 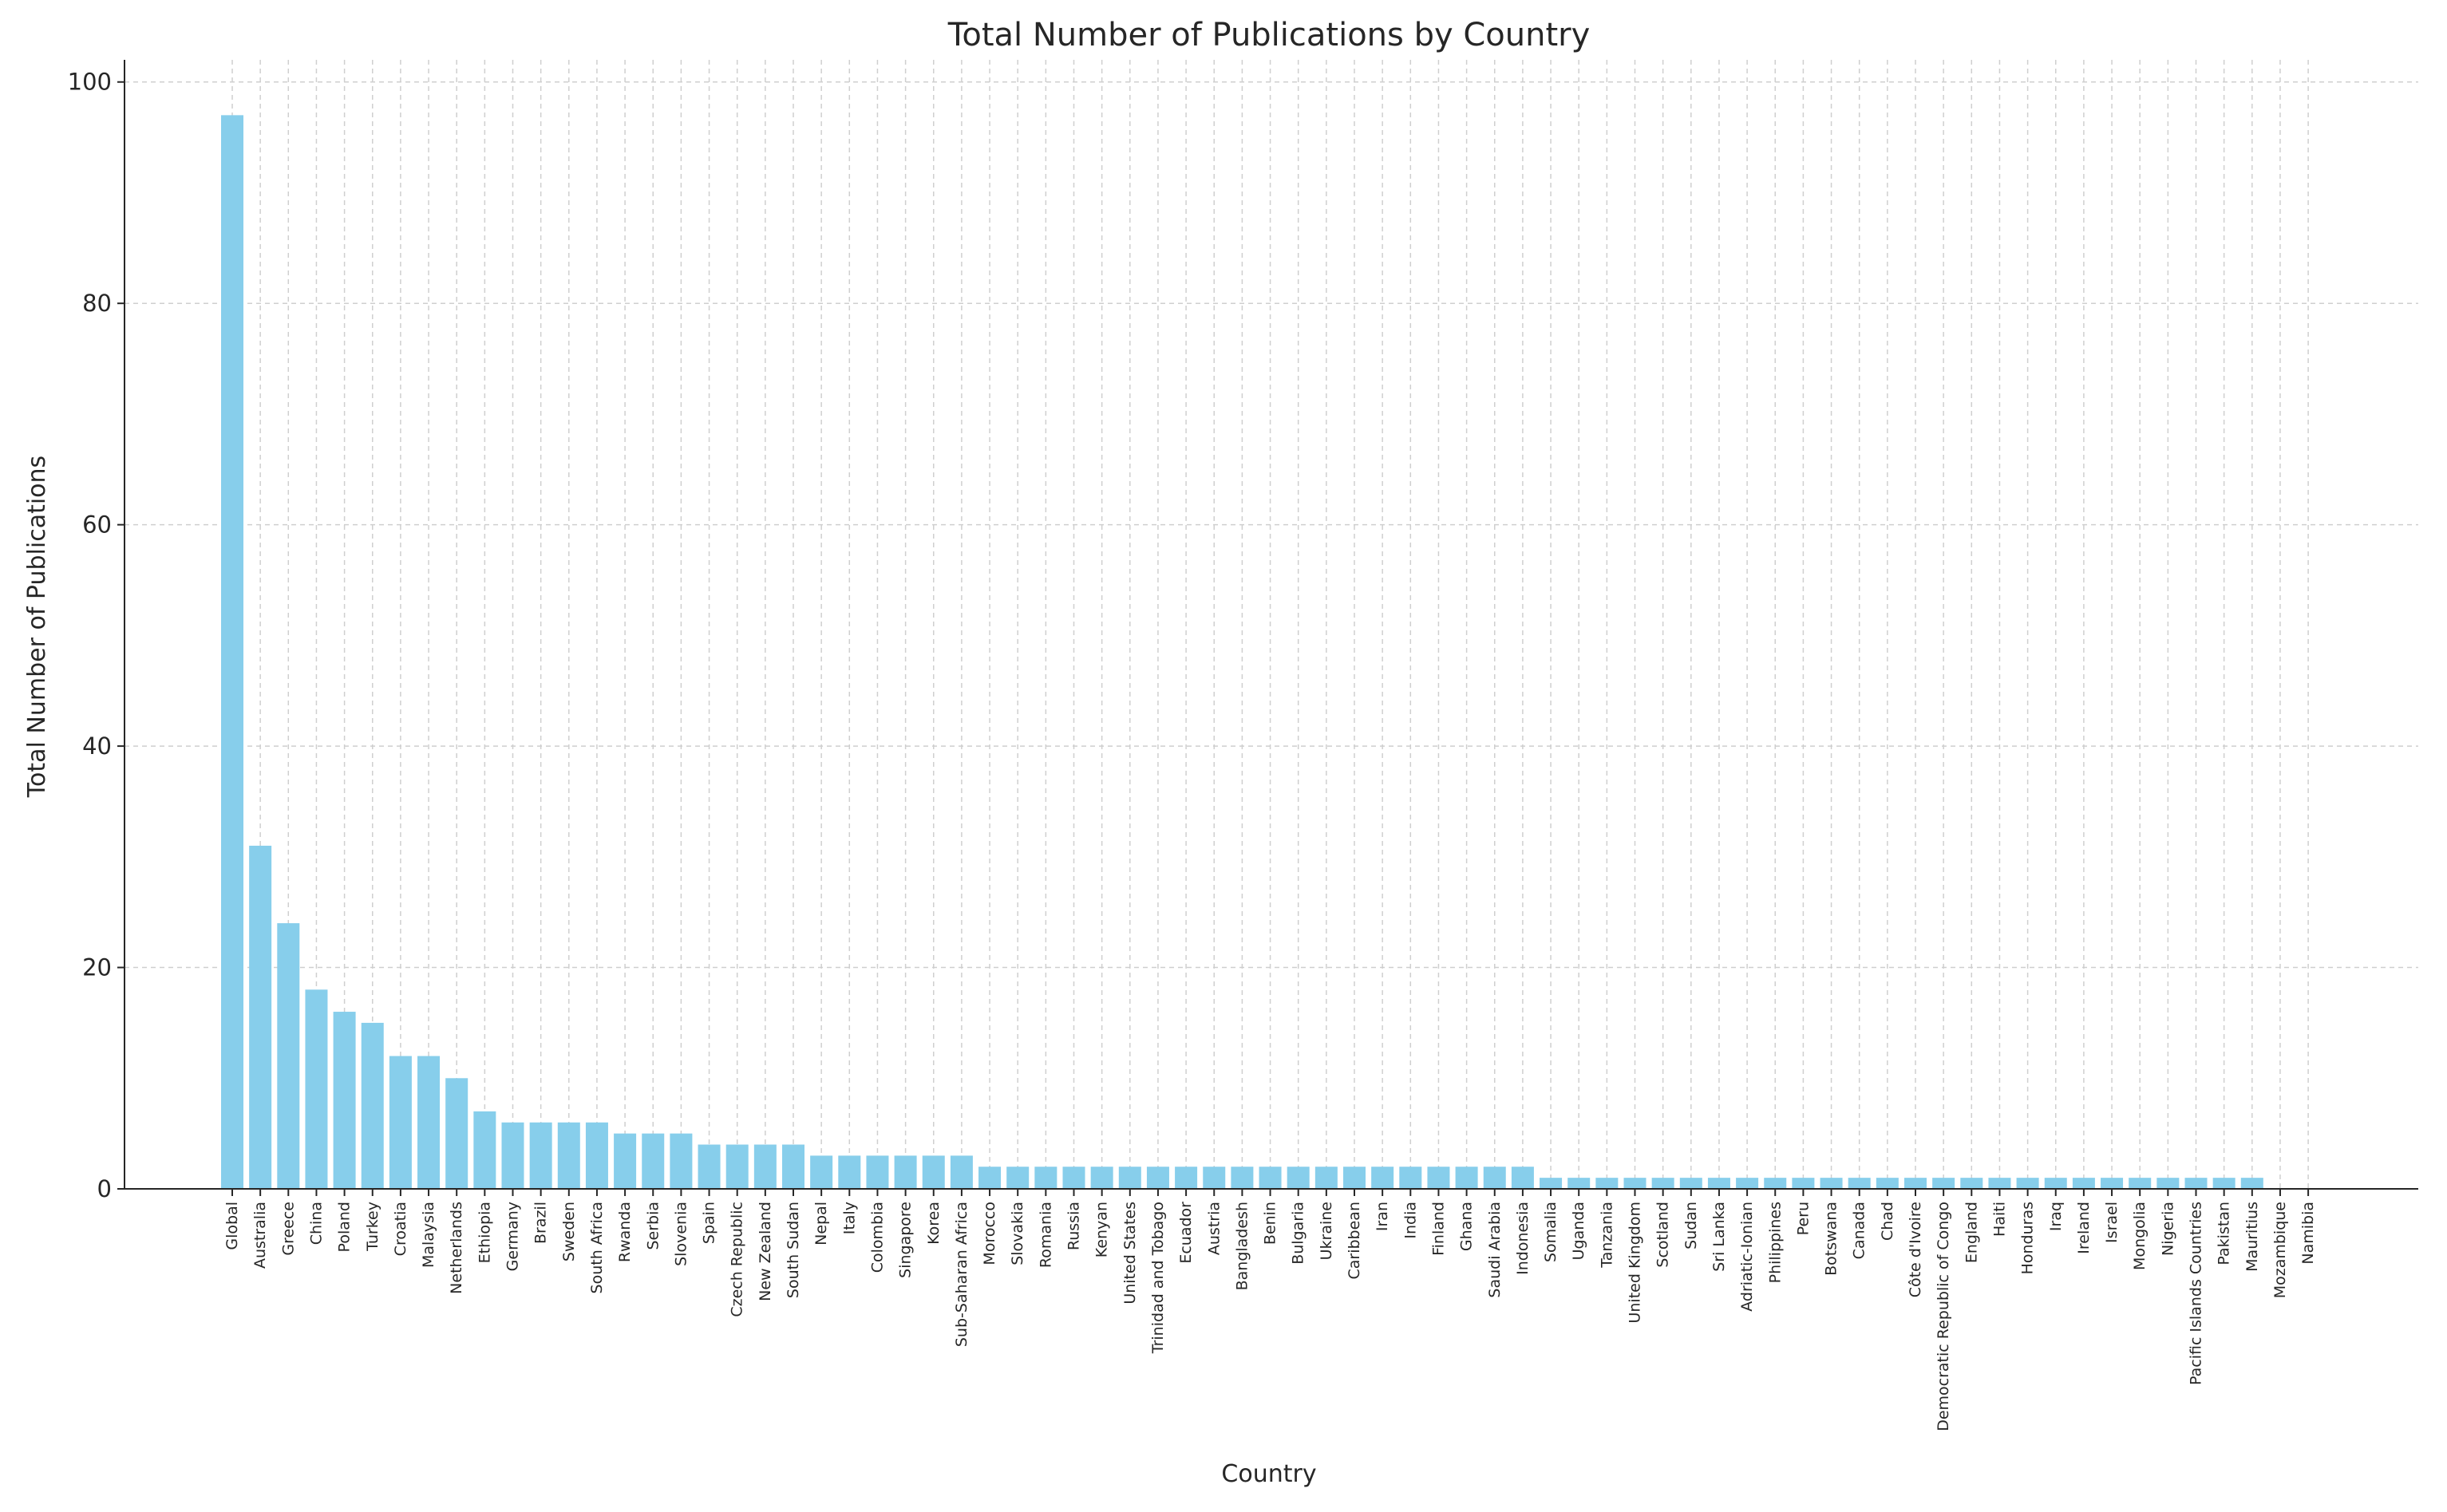 What do you see at coordinates (1691, 1225) in the screenshot?
I see `x-tick-label: Sudan` at bounding box center [1691, 1225].